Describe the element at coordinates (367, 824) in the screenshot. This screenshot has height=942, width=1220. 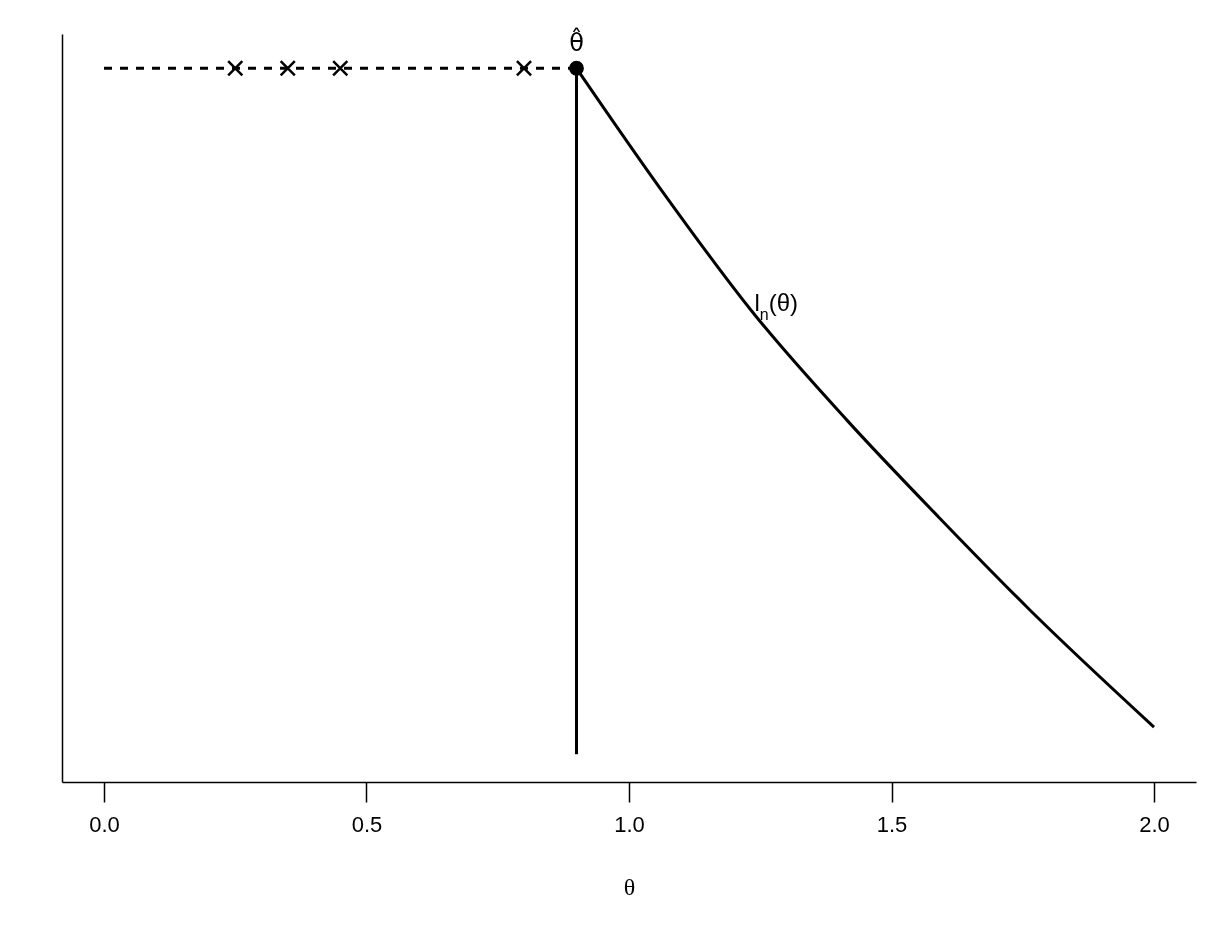
I see `x-tick-label: 0.5` at that location.